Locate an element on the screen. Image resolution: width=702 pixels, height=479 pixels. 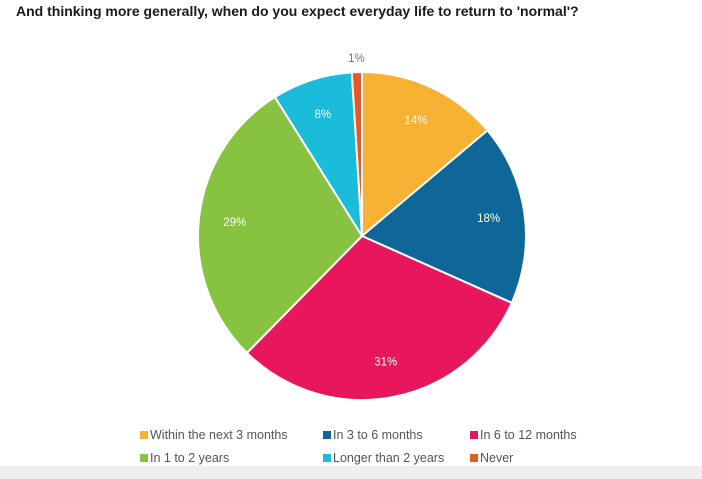
pie-slice-within-the-next-3-months is located at coordinates (425, 154).